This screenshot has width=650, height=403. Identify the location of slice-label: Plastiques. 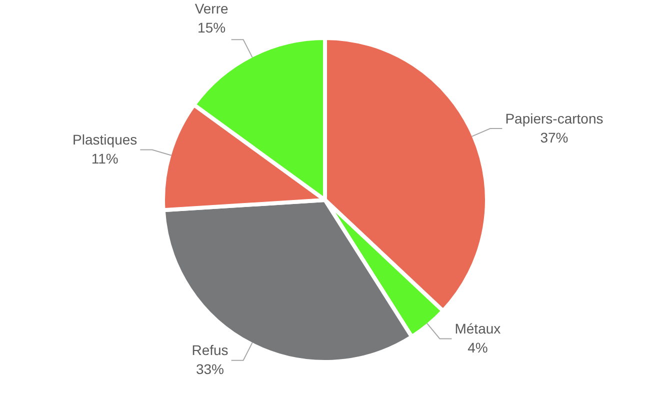
(105, 140).